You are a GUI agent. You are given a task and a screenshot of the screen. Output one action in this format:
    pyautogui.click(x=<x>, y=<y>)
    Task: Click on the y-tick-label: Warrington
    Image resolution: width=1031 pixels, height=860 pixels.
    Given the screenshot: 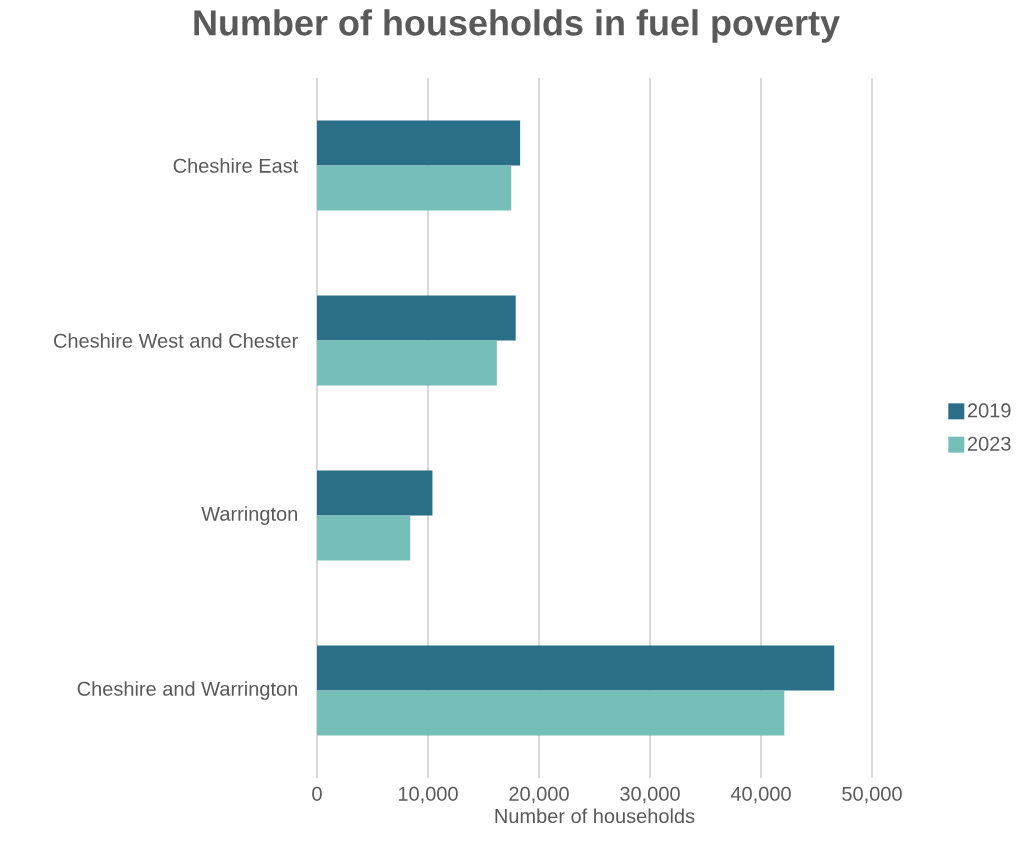 What is the action you would take?
    pyautogui.click(x=249, y=515)
    